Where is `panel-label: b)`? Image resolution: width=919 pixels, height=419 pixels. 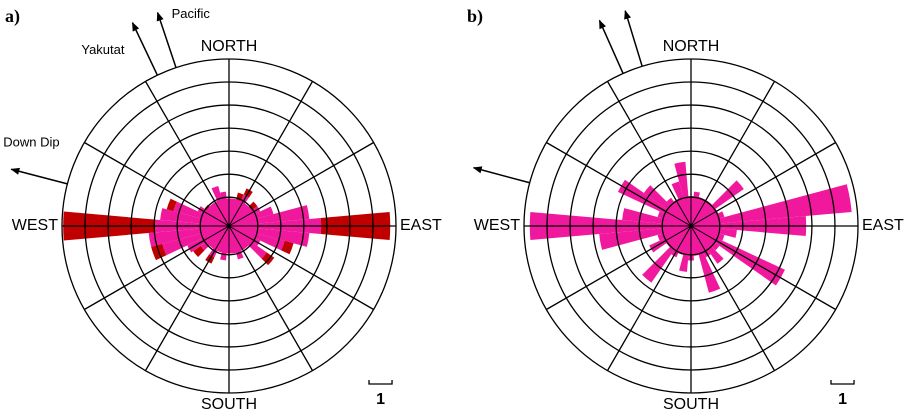 panel-label: b) is located at coordinates (475, 16).